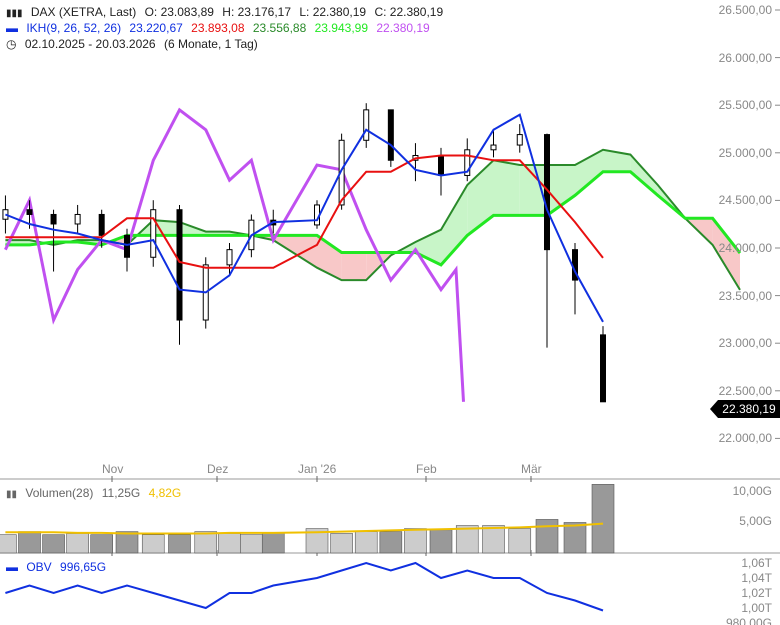 This screenshot has height=625, width=780. Describe the element at coordinates (210, 44) in the screenshot. I see `range-note: (6 Monate, 1 Tag)` at that location.